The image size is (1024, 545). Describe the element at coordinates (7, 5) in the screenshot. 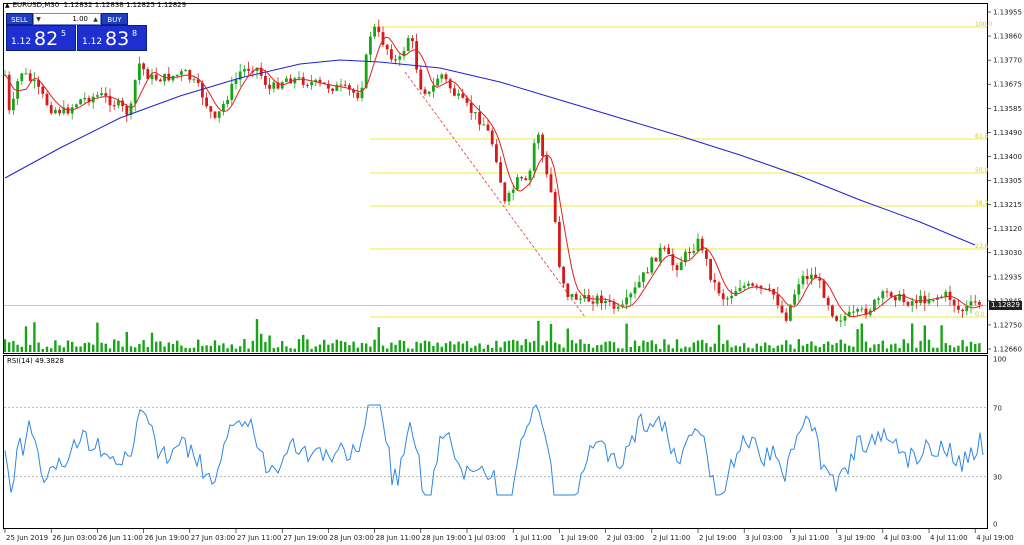

I see `collapse-triangle-icon: ▲` at that location.